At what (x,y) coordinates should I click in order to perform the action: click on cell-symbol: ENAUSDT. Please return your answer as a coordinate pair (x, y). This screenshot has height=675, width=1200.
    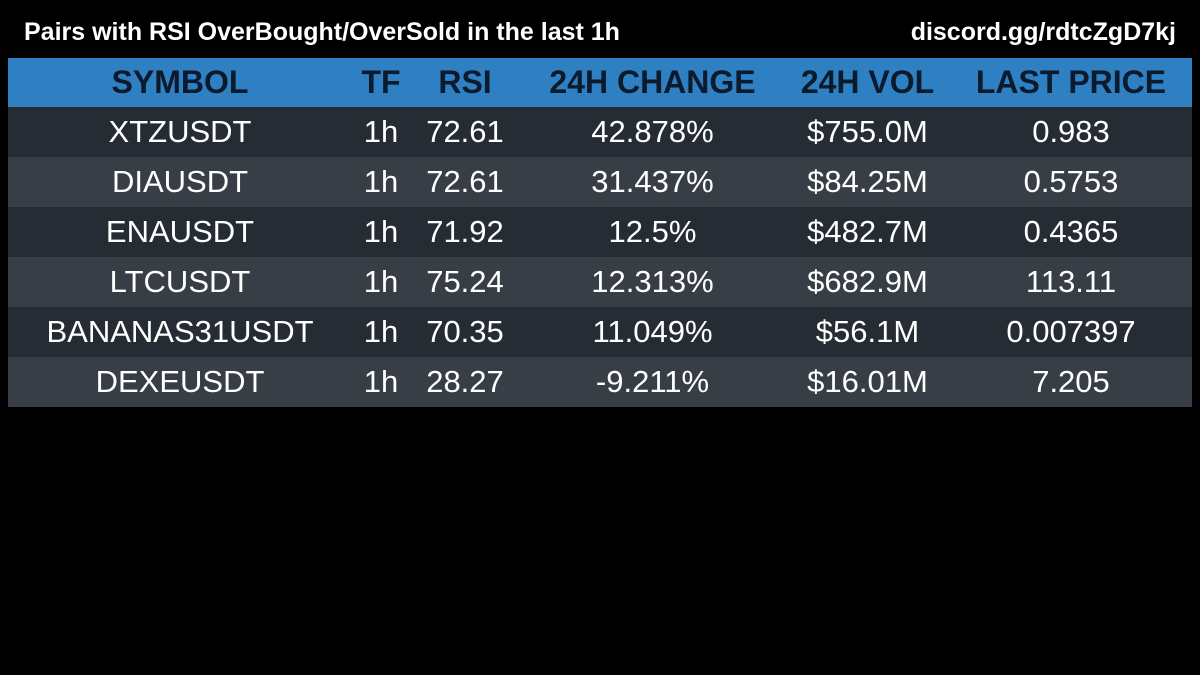
    Looking at the image, I should click on (180, 231).